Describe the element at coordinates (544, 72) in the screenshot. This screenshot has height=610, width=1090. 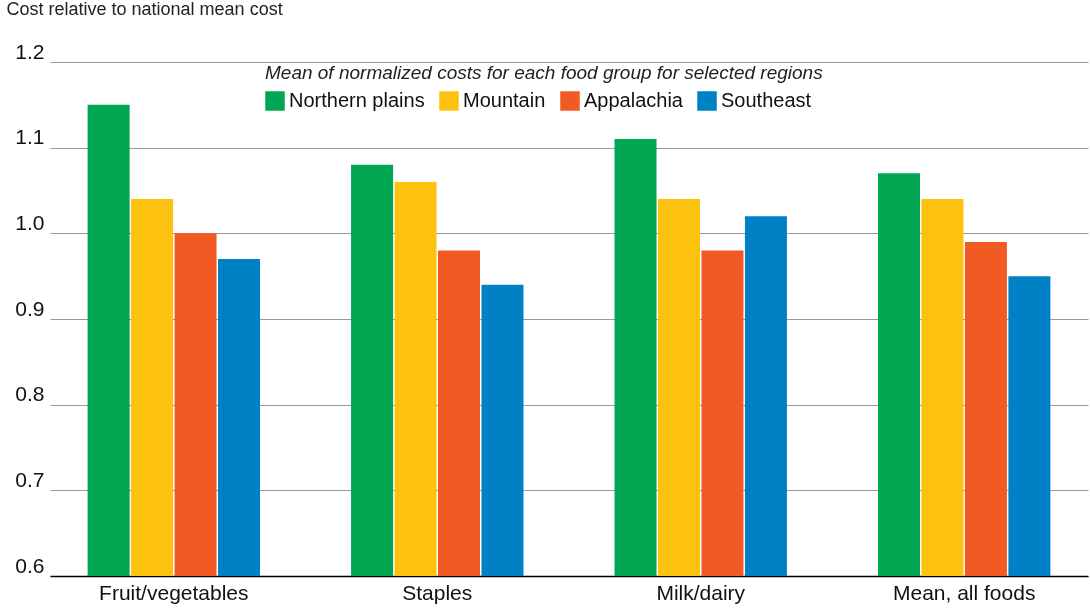
I see `legend-title: Mean of normalized costs for each food group for selected regions` at that location.